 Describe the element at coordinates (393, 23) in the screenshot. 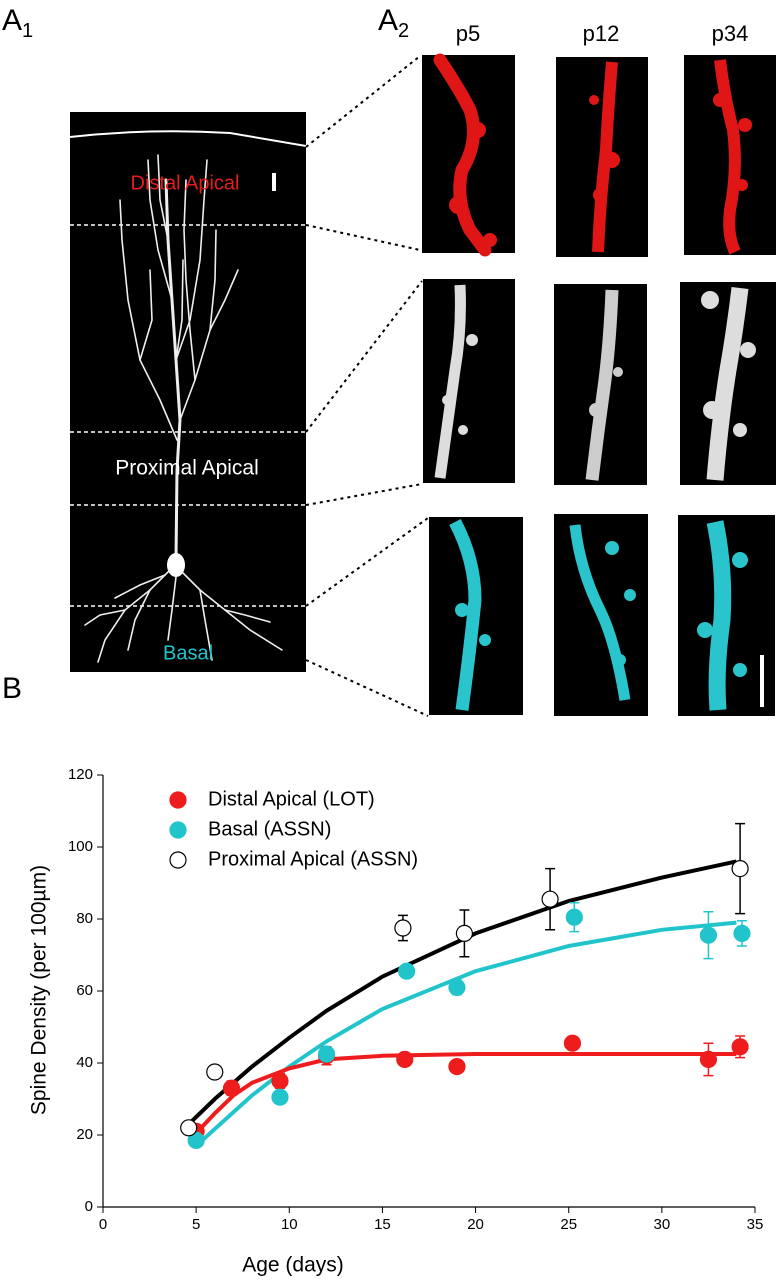

I see `panel-label: A2` at that location.